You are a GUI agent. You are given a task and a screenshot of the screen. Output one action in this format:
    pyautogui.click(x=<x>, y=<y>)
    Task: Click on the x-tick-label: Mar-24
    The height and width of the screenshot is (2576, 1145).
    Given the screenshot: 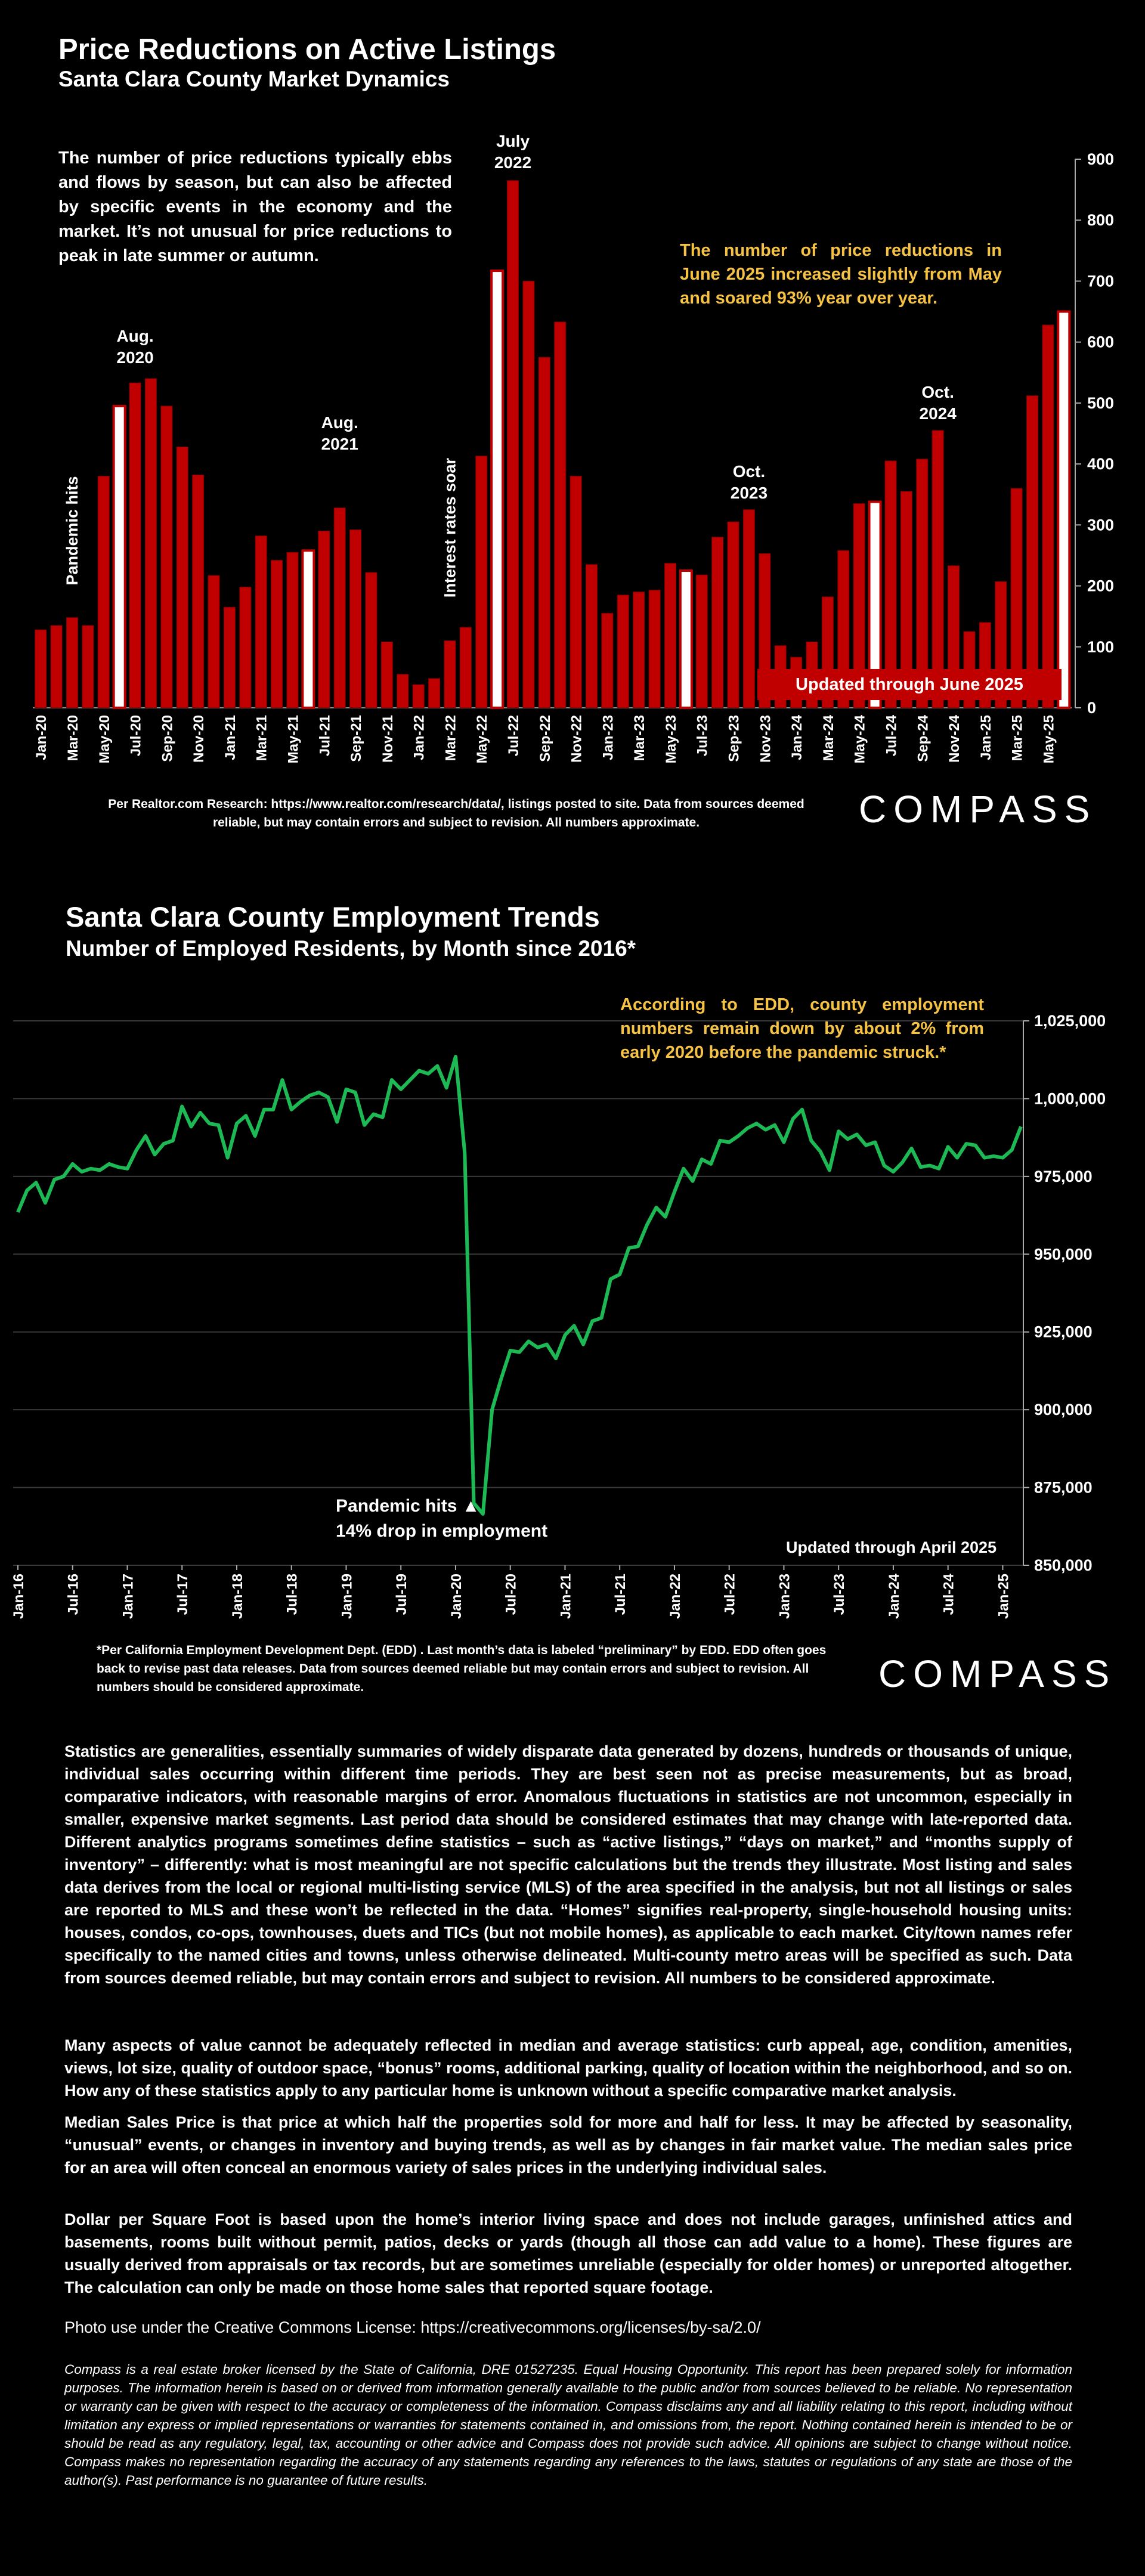 What is the action you would take?
    pyautogui.click(x=829, y=737)
    